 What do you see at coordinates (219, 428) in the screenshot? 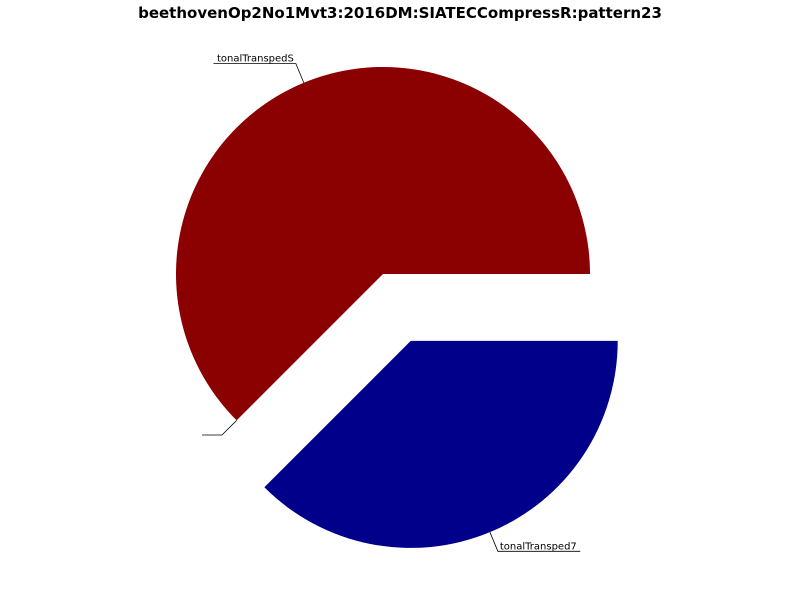
I see `leader-line-empty` at bounding box center [219, 428].